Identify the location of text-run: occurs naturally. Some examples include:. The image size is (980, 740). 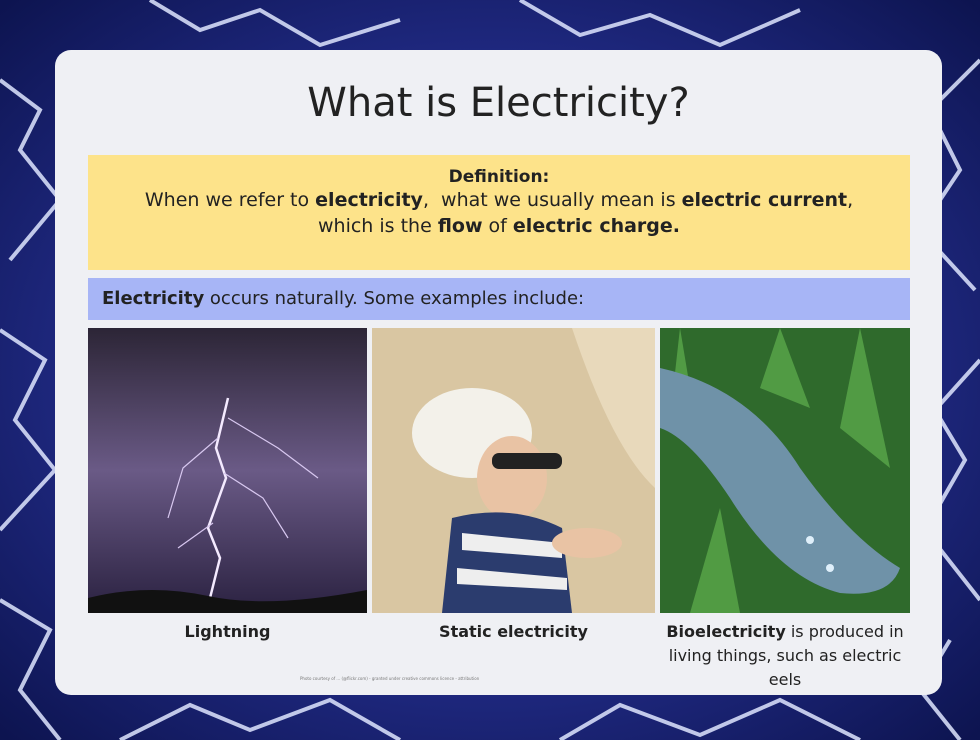
(394, 298).